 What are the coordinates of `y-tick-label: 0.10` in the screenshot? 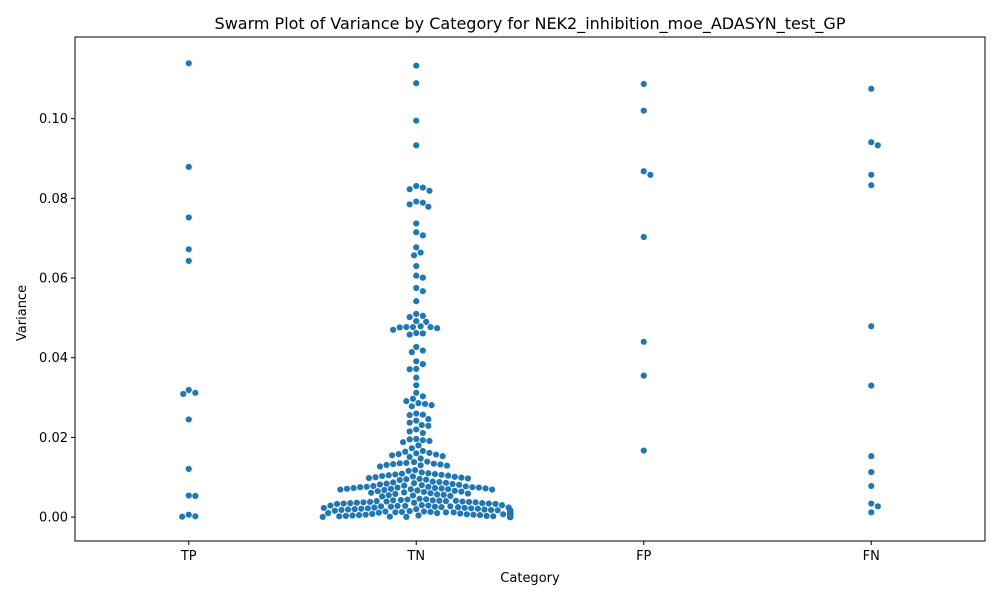 It's located at (53, 119).